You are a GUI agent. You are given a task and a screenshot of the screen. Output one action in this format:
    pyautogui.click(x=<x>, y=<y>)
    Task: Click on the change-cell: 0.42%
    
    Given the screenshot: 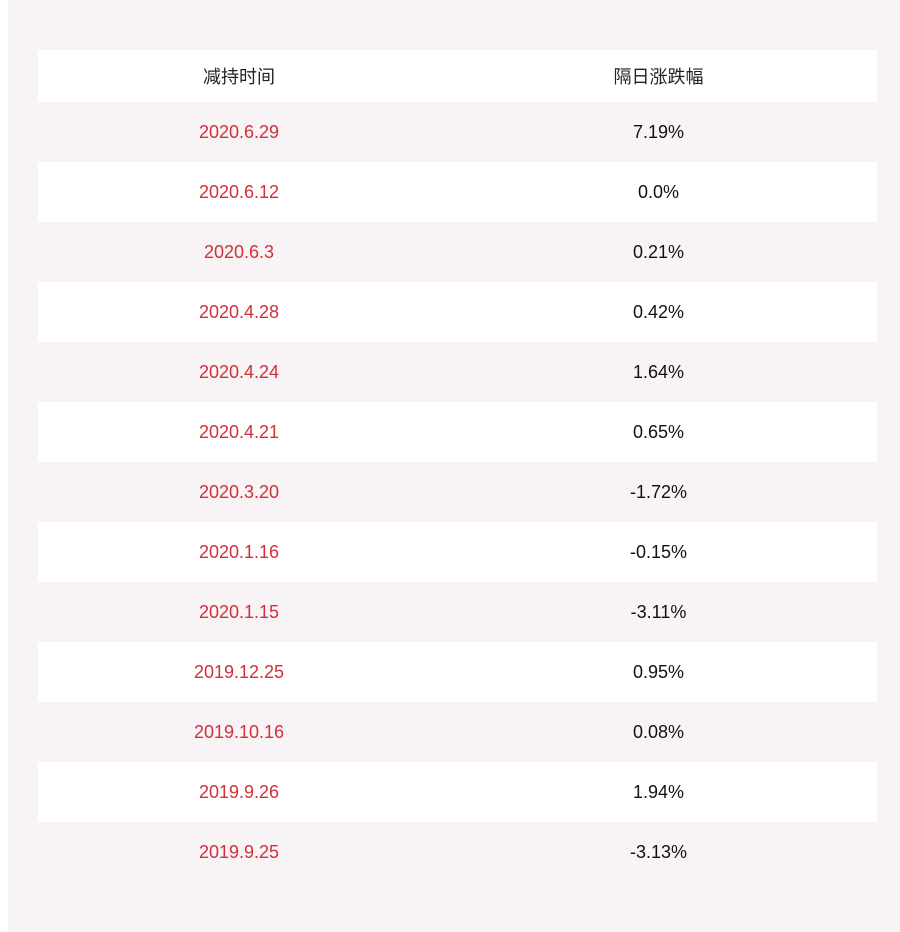 What is the action you would take?
    pyautogui.click(x=658, y=312)
    